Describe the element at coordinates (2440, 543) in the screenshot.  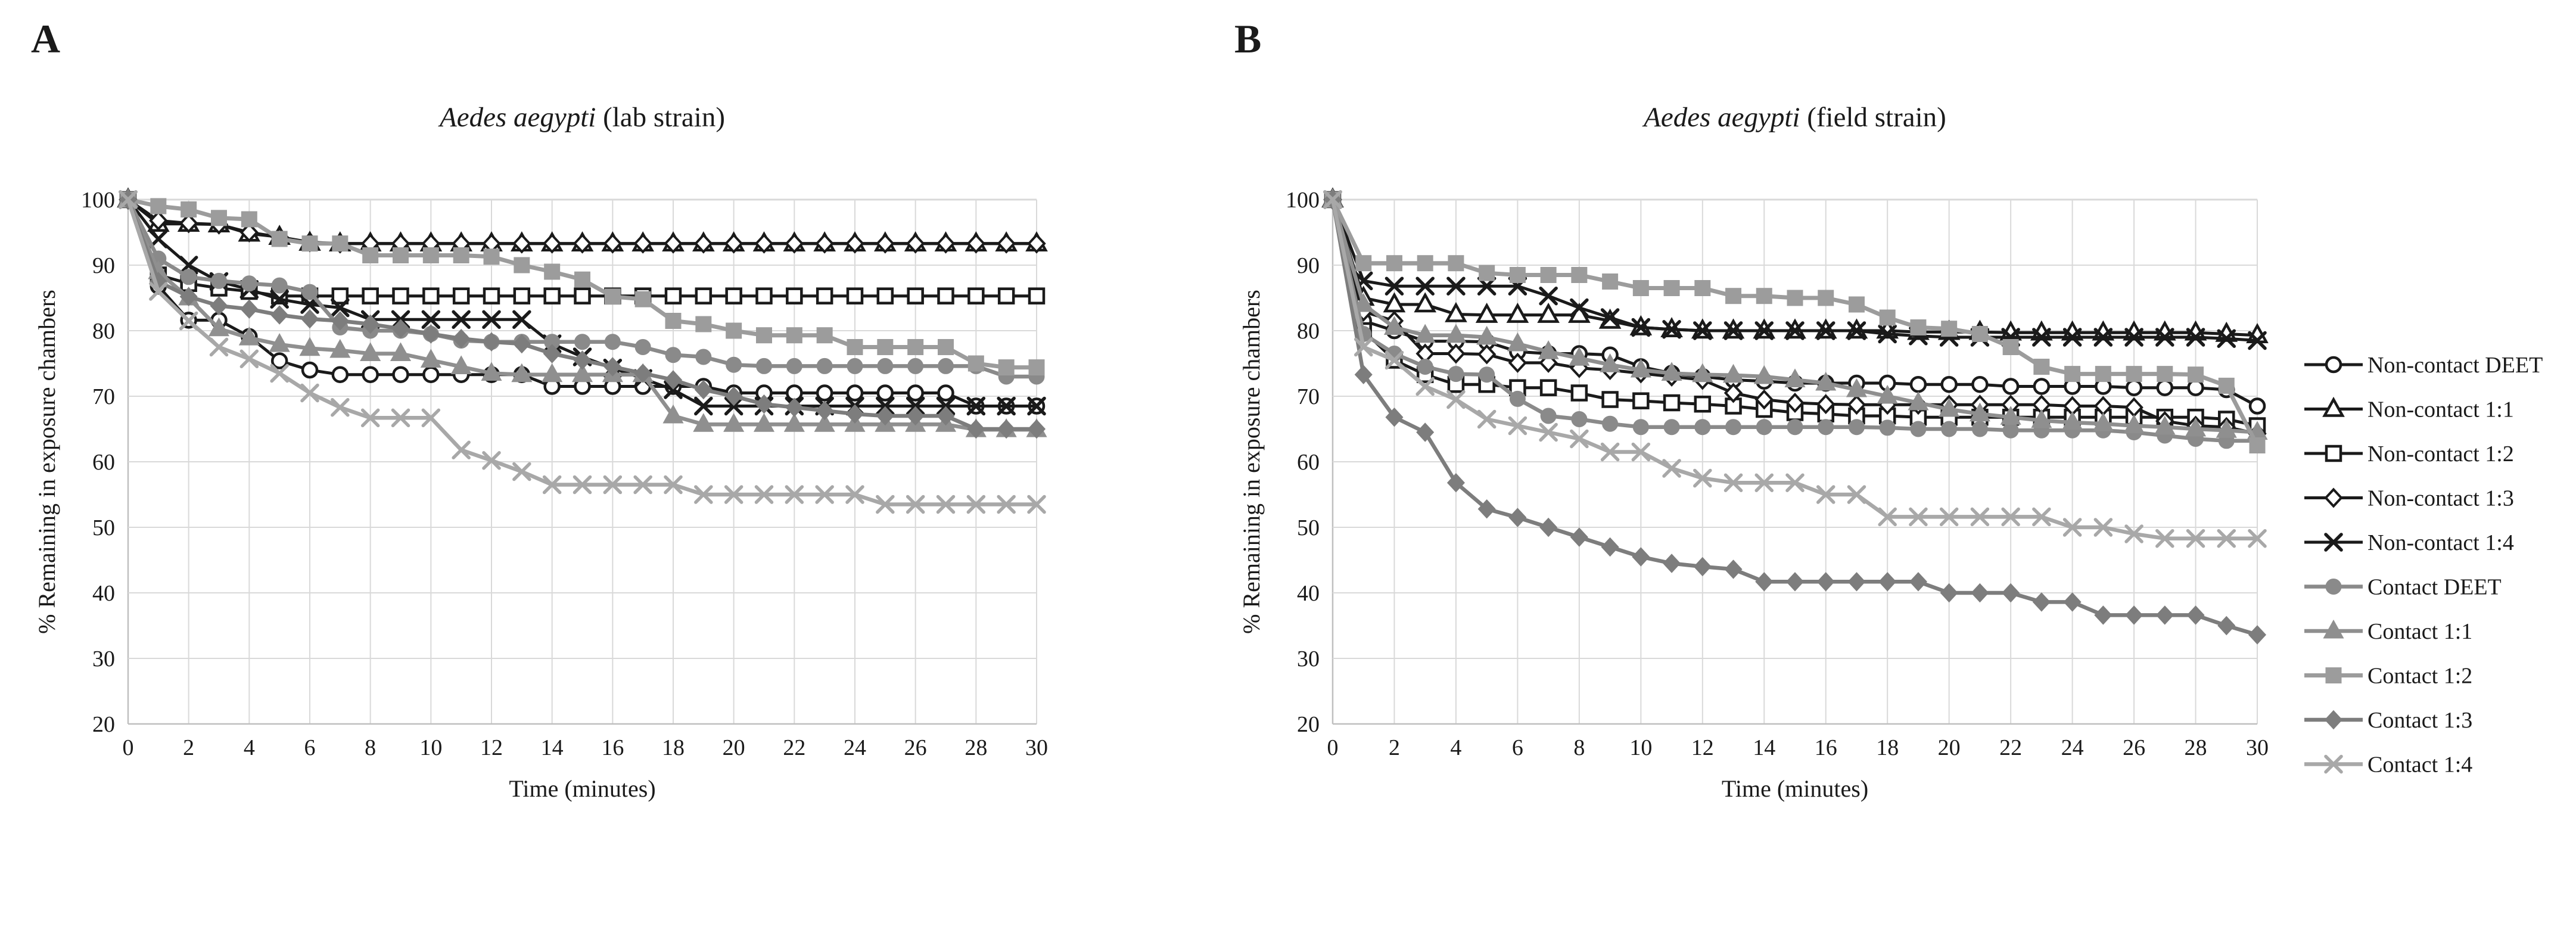
I see `legend-entry-label: Non-contact 1:4` at that location.